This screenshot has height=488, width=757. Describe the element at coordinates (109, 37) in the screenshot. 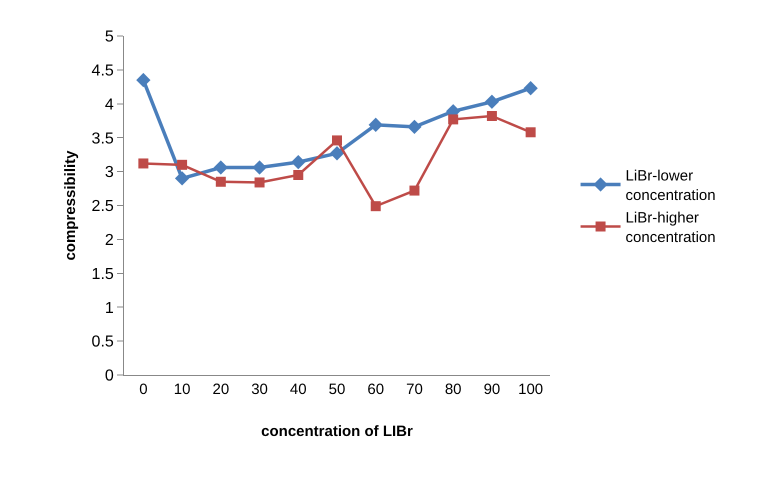

I see `y-tick-label: 5` at that location.